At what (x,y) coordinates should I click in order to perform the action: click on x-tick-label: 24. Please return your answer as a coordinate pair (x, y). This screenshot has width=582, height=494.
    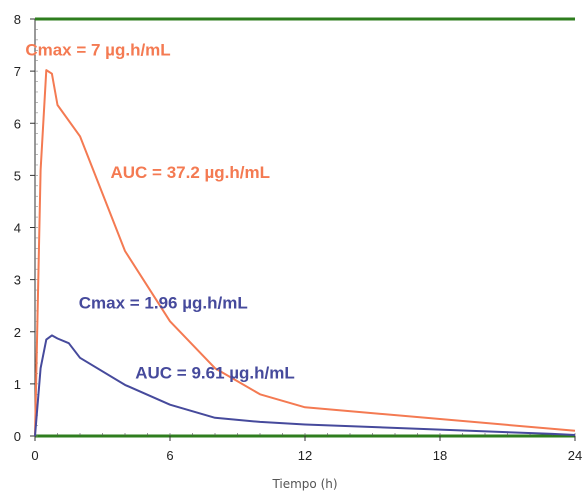
    Looking at the image, I should click on (575, 455).